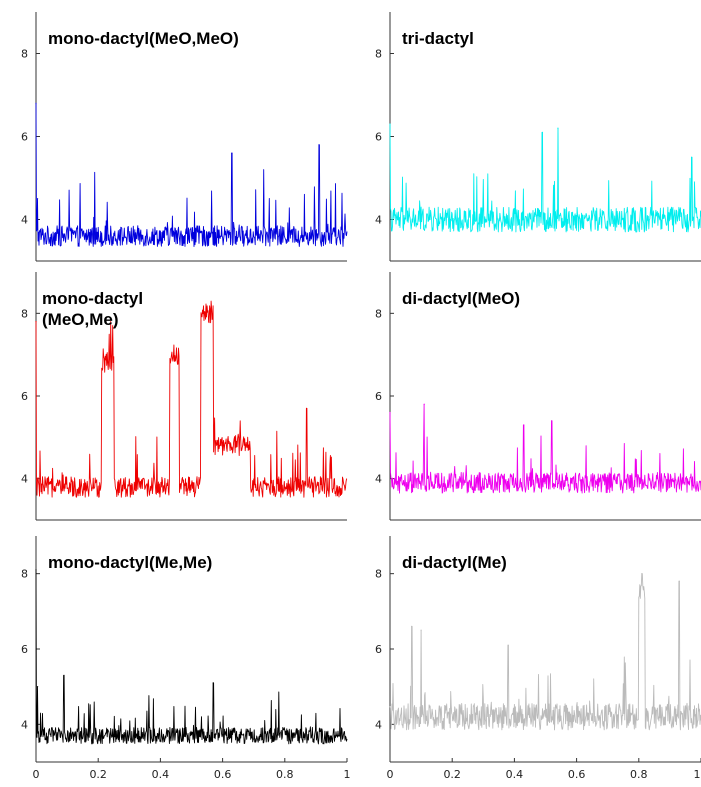  I want to click on chart-title: di-dactyl(MeO), so click(461, 298).